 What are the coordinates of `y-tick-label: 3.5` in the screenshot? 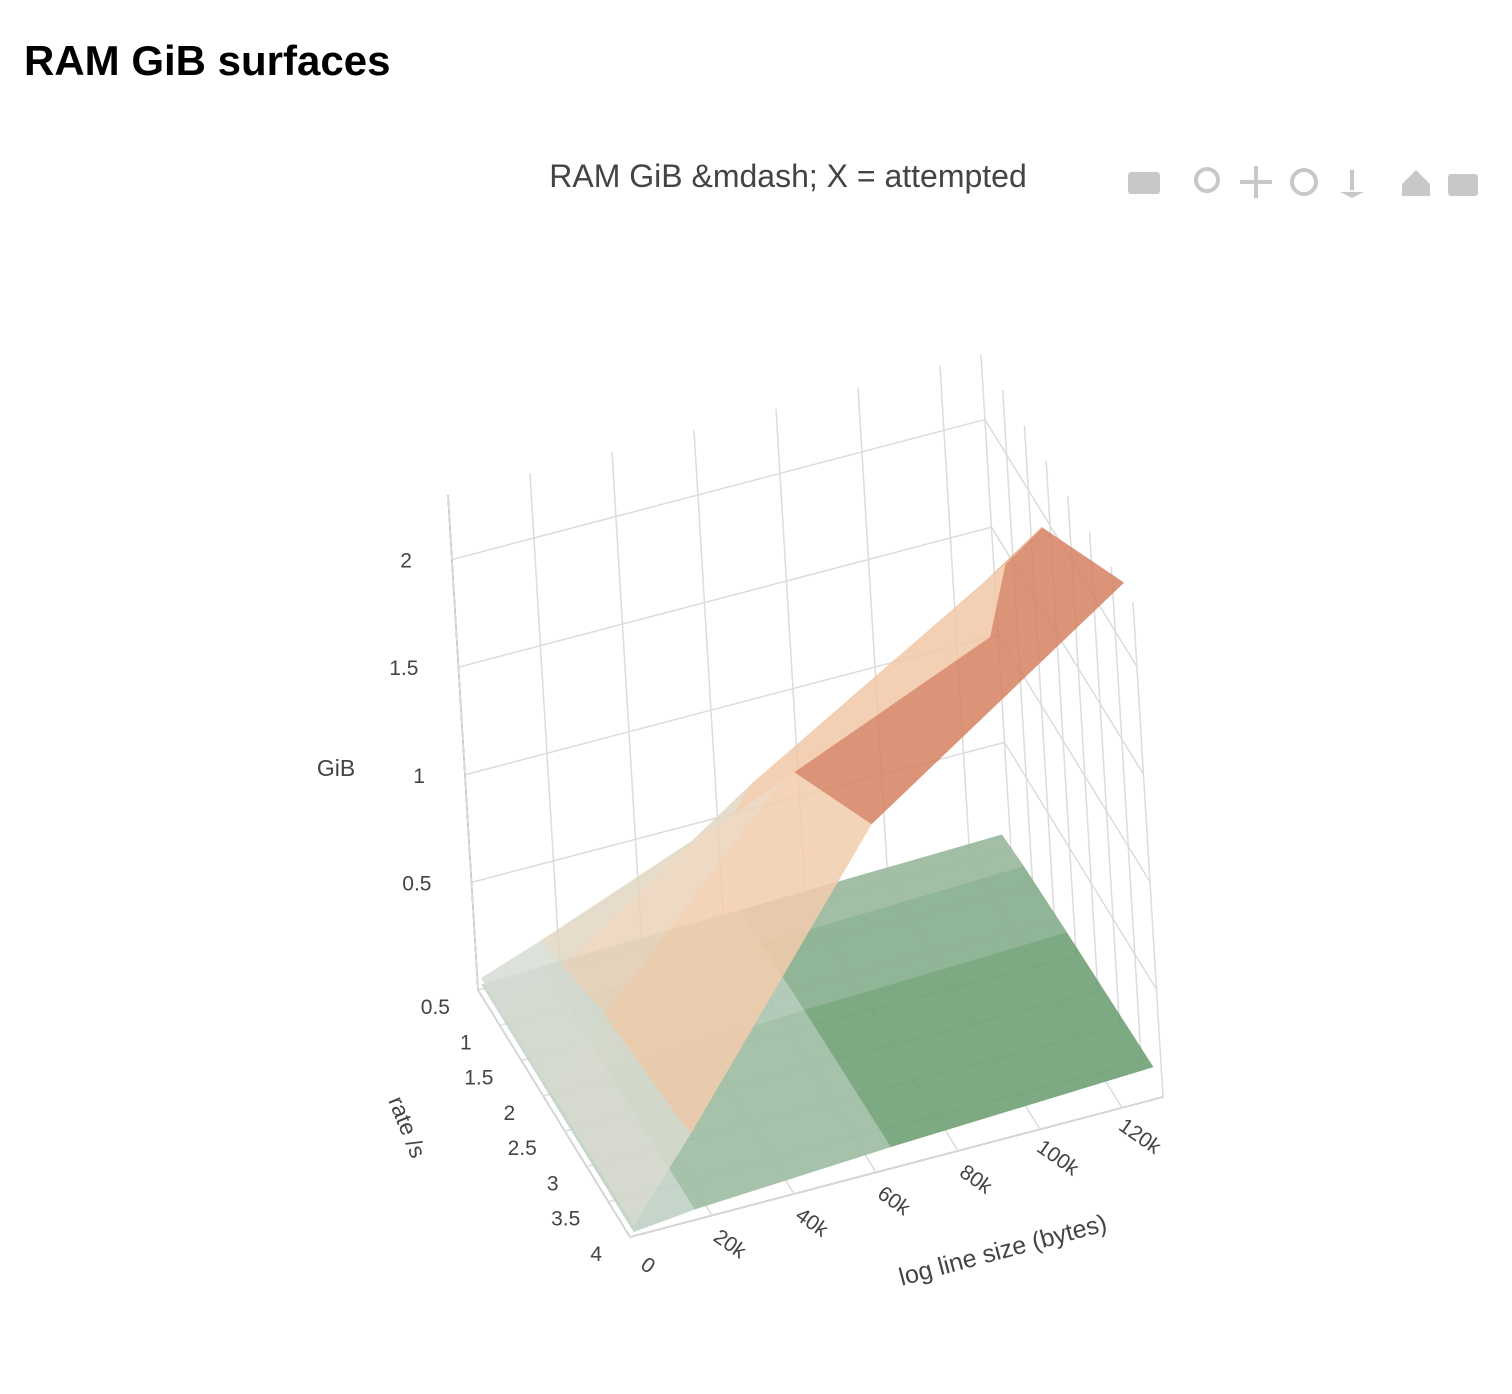 It's located at (565, 1219).